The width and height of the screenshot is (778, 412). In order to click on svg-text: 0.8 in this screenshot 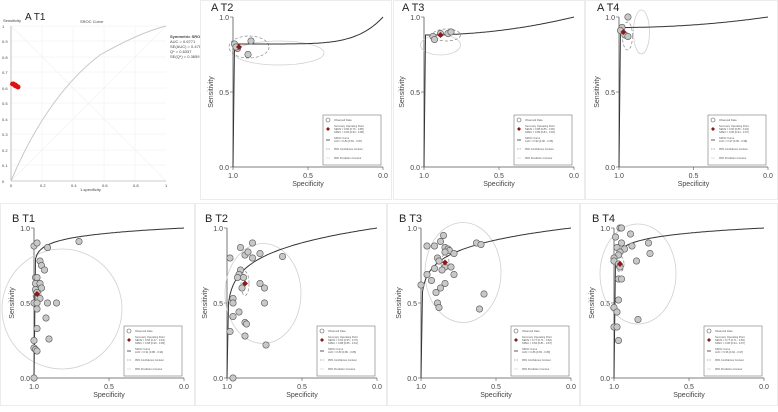, I will do `click(5, 57)`.